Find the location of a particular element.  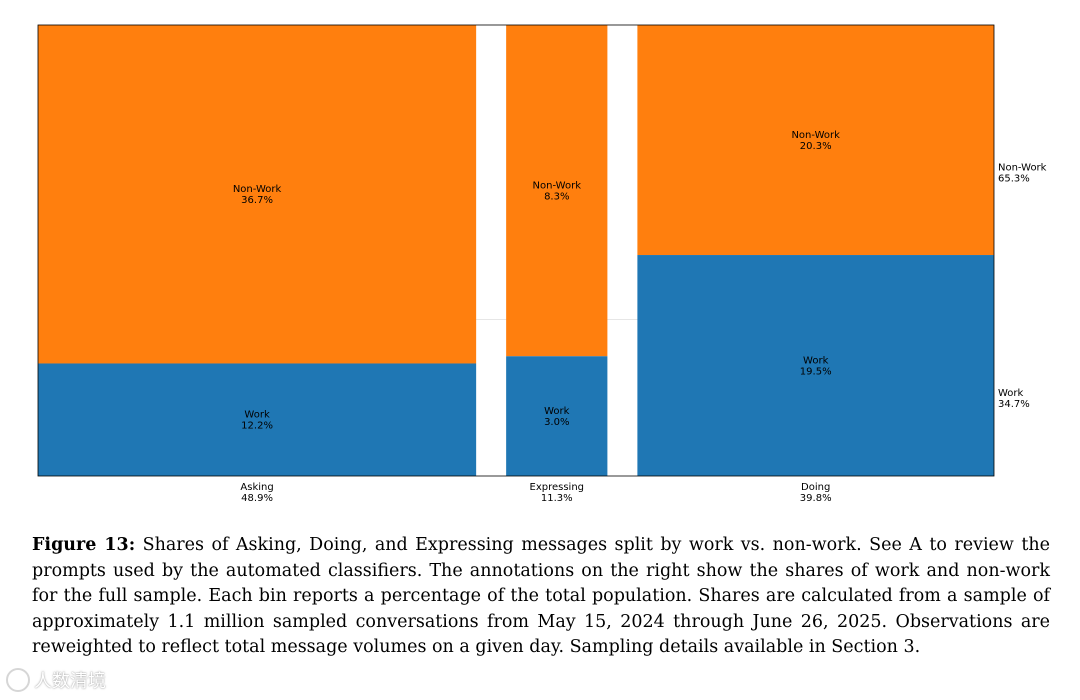

x-tick-asking-share: 48.9% is located at coordinates (257, 498).